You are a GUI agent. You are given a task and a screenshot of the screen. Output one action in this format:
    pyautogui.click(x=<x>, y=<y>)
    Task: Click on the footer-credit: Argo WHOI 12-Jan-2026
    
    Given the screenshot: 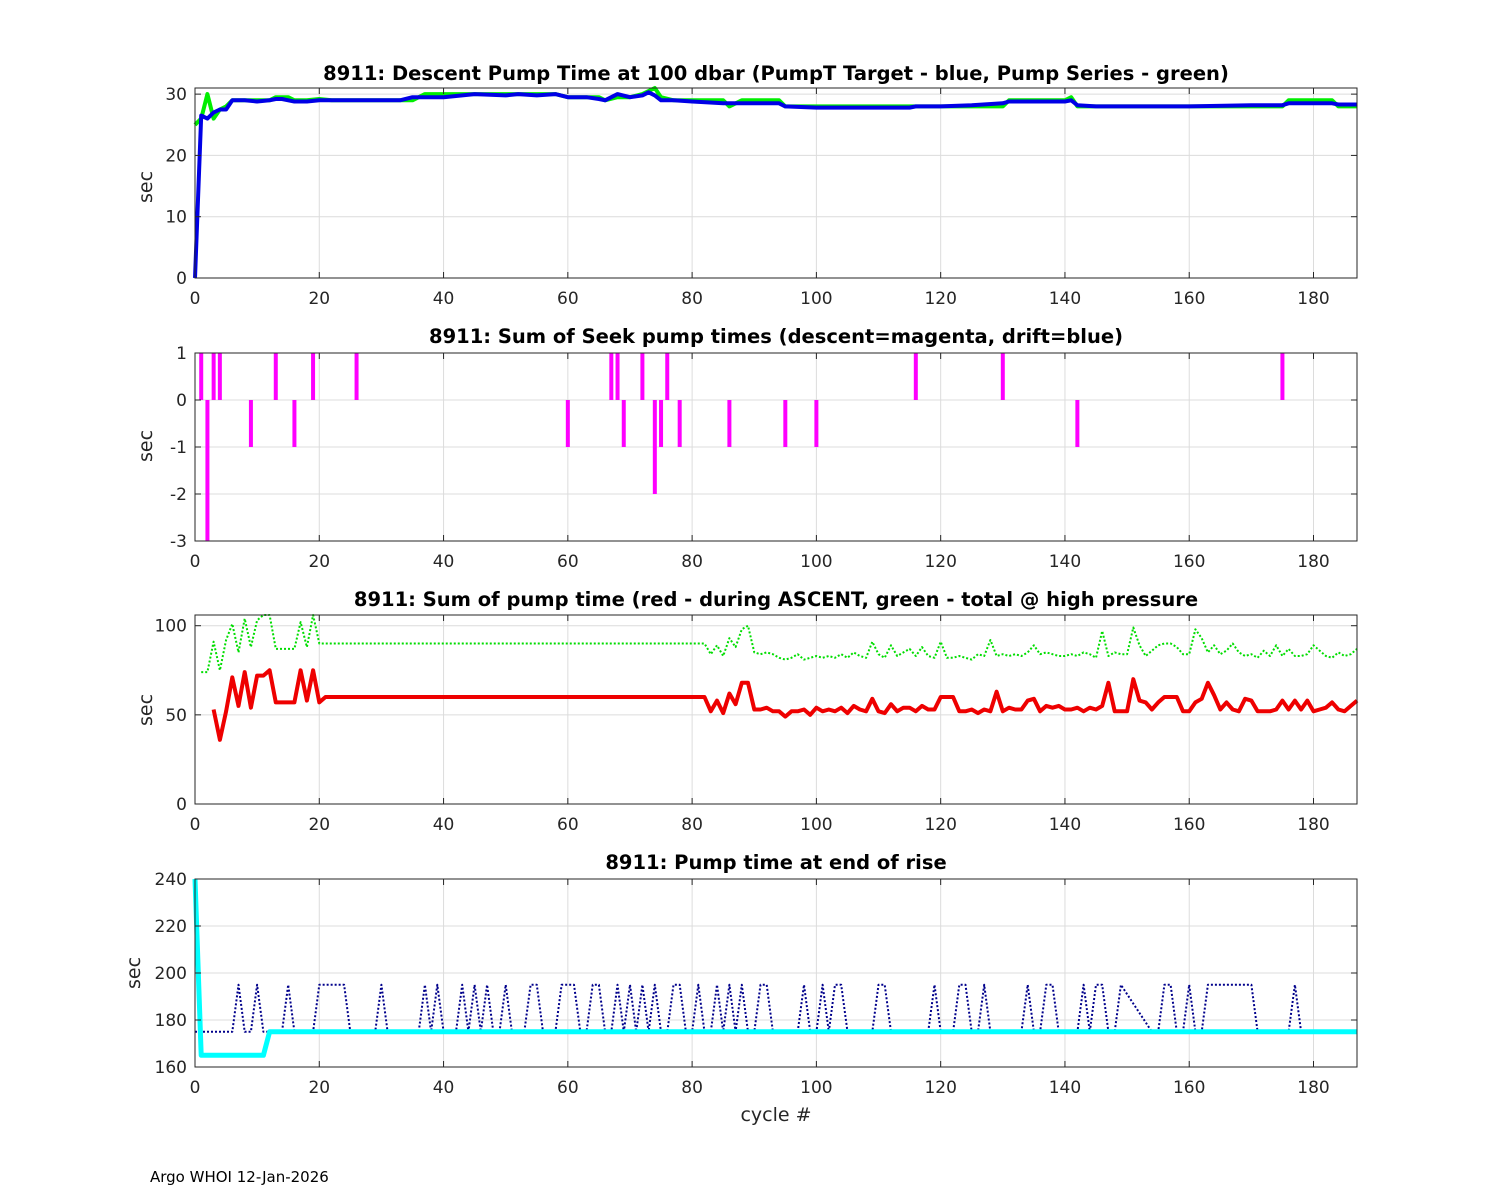 What is the action you would take?
    pyautogui.click(x=239, y=1177)
    